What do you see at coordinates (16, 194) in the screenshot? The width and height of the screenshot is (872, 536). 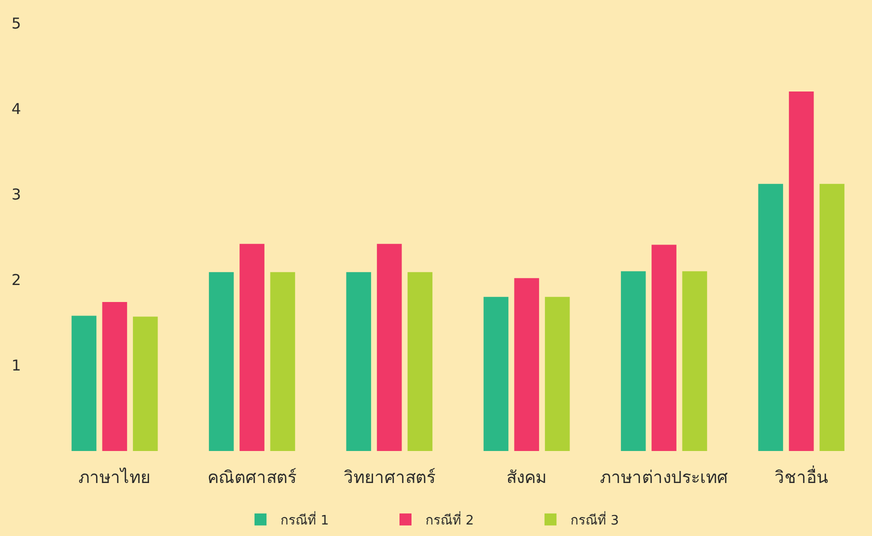 I see `y-tick-label: 3` at bounding box center [16, 194].